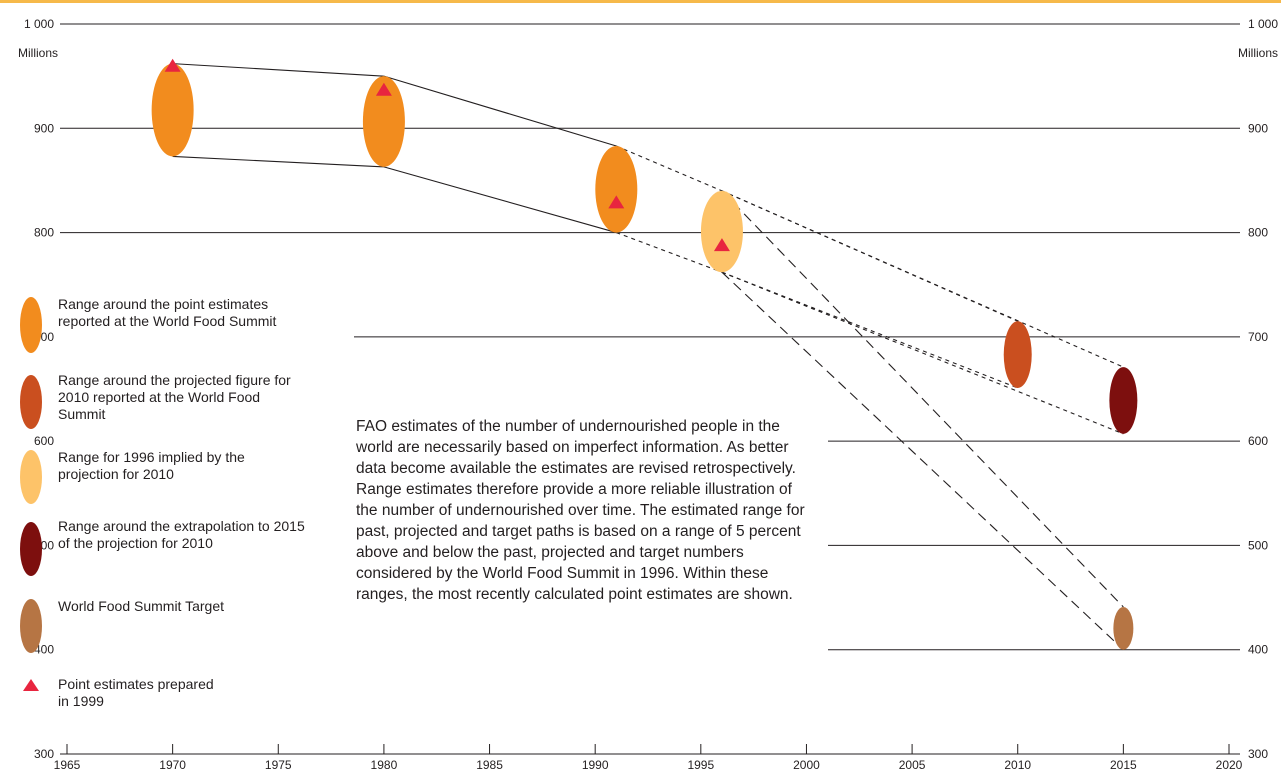 The image size is (1281, 774). What do you see at coordinates (383, 121) in the screenshot?
I see `range-ellipse-wfs_point_estimates-1980` at bounding box center [383, 121].